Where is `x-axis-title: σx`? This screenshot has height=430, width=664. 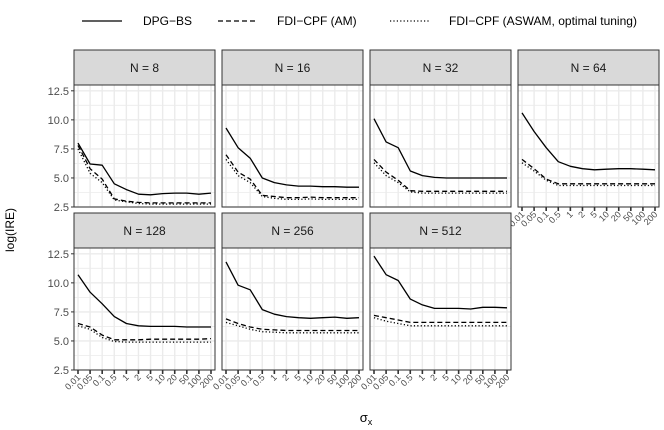 x-axis-title: σx is located at coordinates (366, 418).